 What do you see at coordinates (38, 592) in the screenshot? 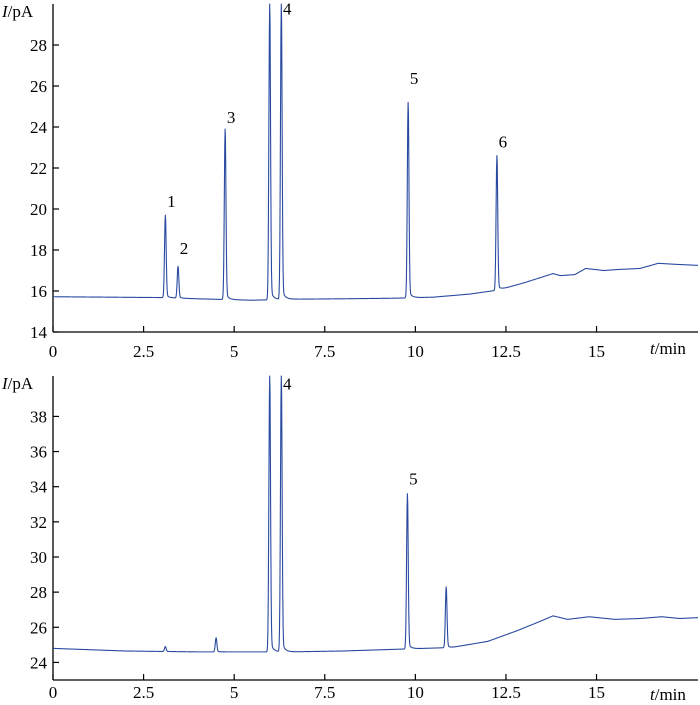
I see `bottom-y-tick-label: 28` at bounding box center [38, 592].